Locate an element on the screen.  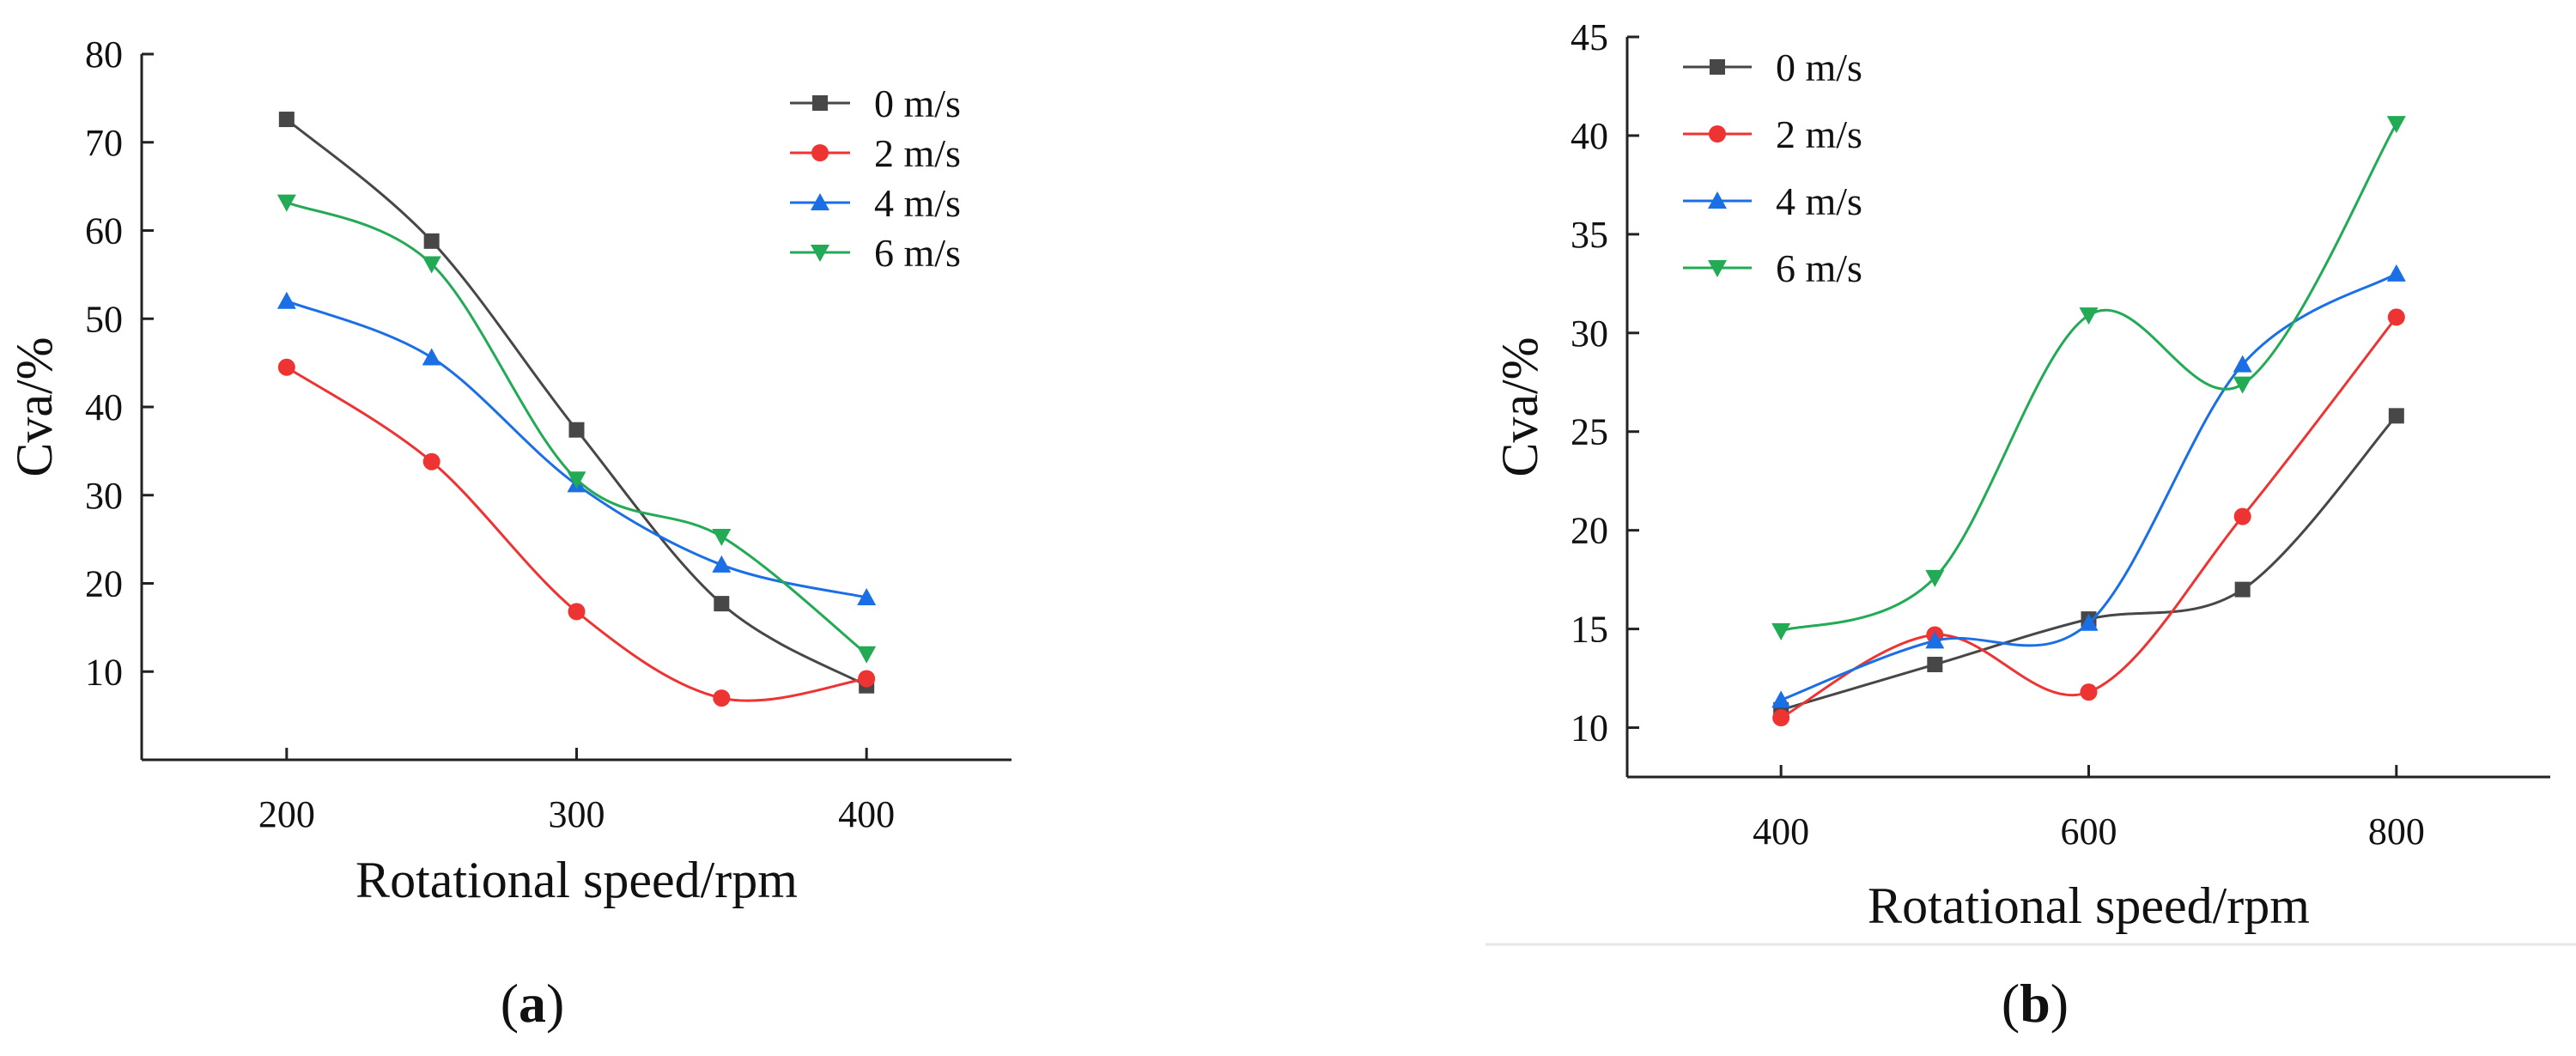
y-tick-label-b: 35 is located at coordinates (1590, 235).